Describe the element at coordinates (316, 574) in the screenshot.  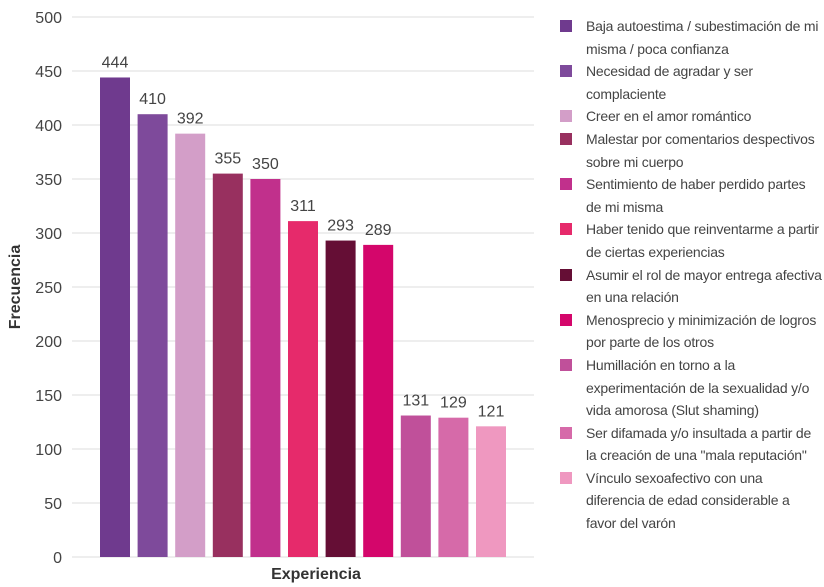
I see `x-axis-label: Experiencia` at that location.